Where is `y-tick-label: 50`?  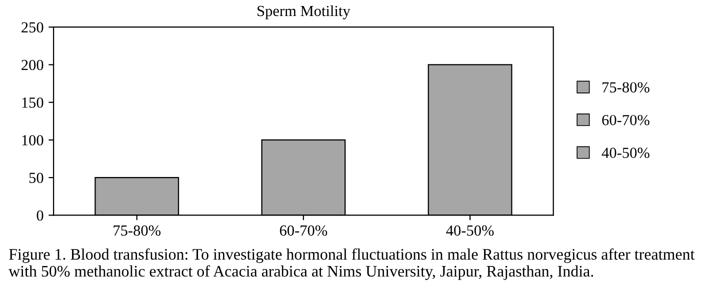
y-tick-label: 50 is located at coordinates (36, 178).